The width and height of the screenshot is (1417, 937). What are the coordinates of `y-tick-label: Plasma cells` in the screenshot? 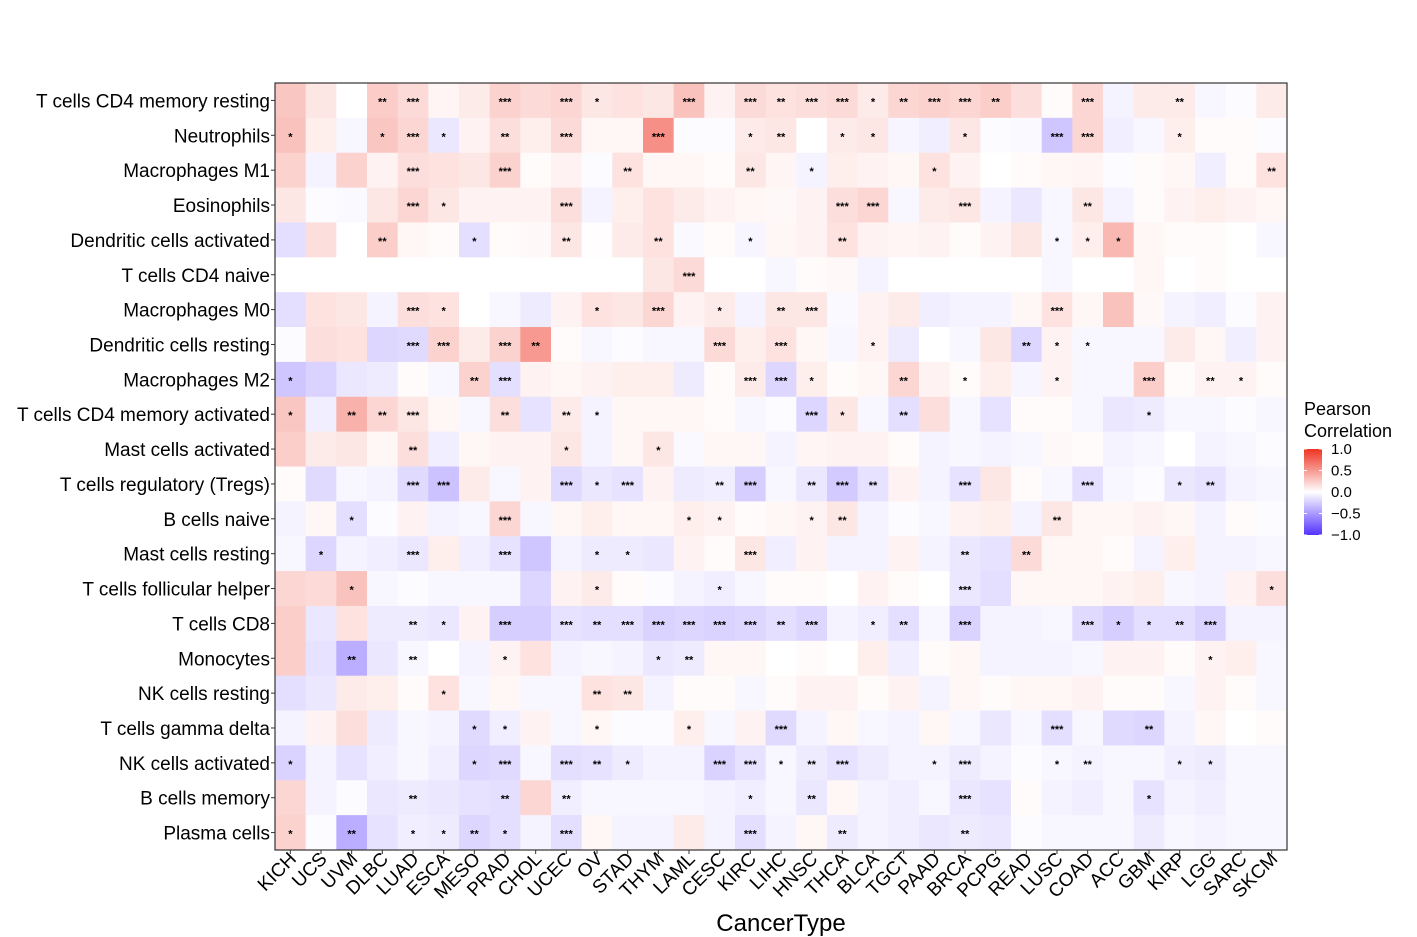 It's located at (216, 834).